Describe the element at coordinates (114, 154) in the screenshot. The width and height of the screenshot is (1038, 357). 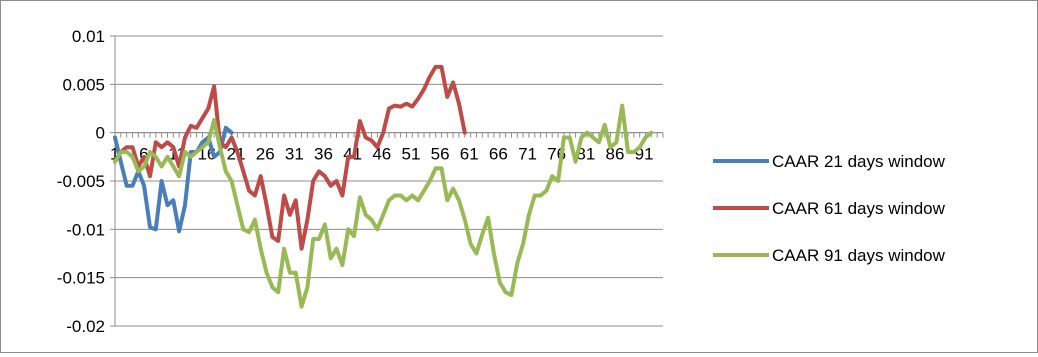
I see `x-tick-label: 1` at that location.